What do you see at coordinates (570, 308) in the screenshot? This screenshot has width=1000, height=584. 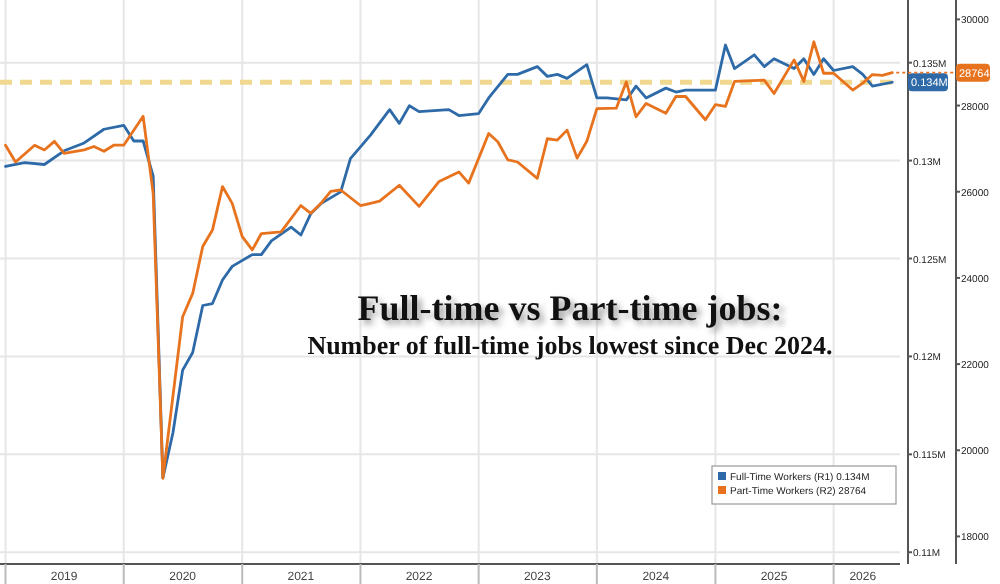 I see `text: Full-time vs Part-time jobs:` at bounding box center [570, 308].